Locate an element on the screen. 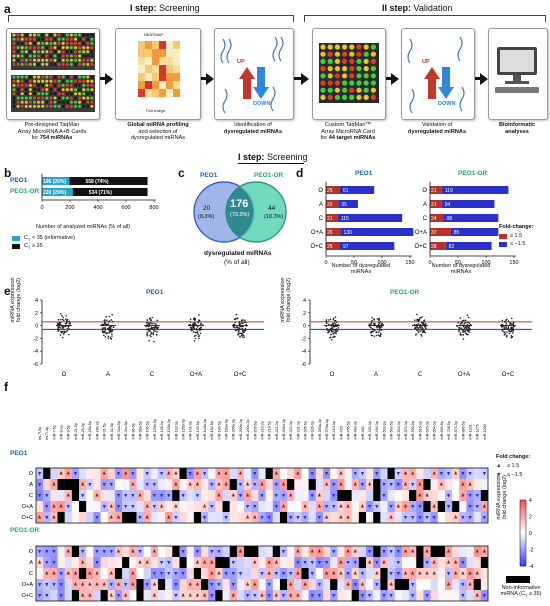 The height and width of the screenshot is (606, 550). panel-label-b: b is located at coordinates (8, 173).